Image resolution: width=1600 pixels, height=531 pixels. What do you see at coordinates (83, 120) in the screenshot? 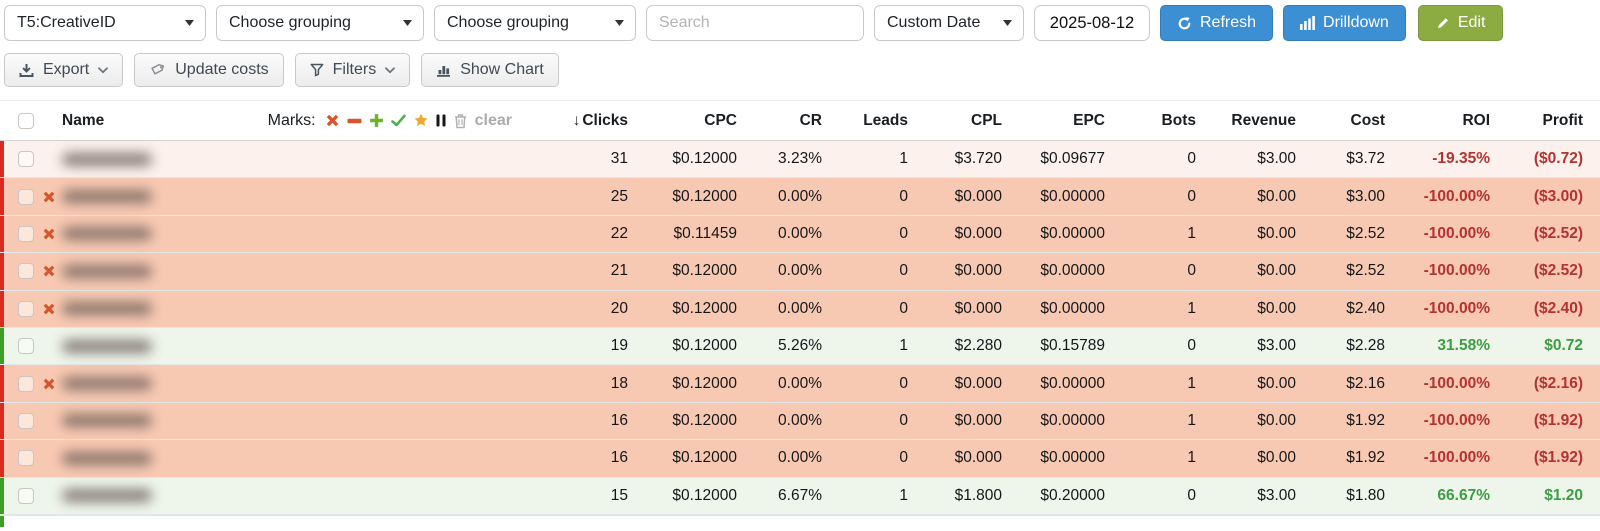
I see `column-header-name: Name` at bounding box center [83, 120].